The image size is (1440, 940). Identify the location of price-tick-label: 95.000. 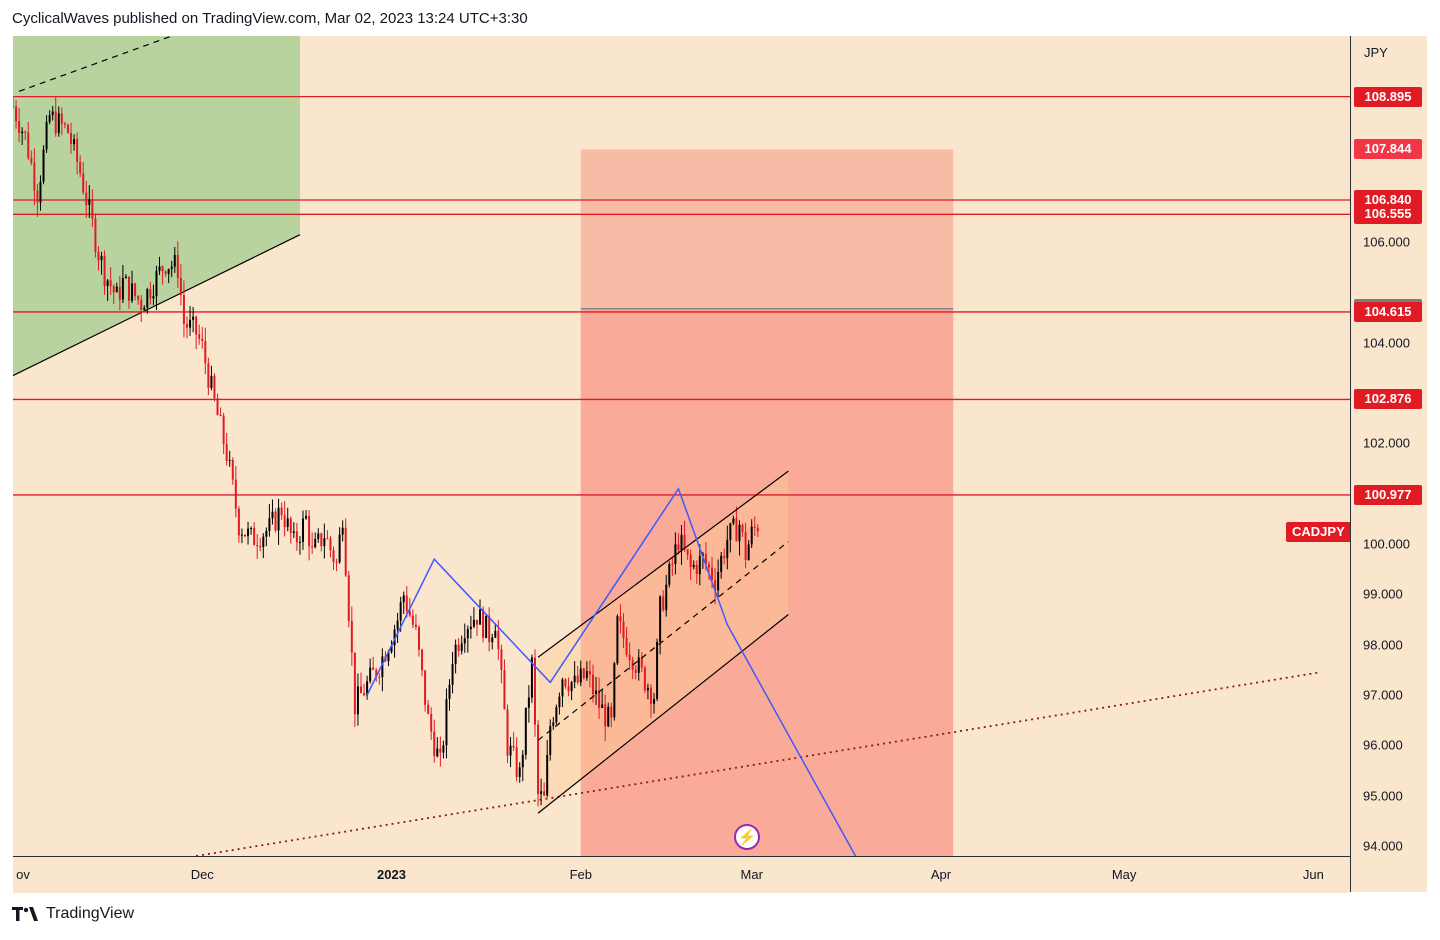
(1383, 796).